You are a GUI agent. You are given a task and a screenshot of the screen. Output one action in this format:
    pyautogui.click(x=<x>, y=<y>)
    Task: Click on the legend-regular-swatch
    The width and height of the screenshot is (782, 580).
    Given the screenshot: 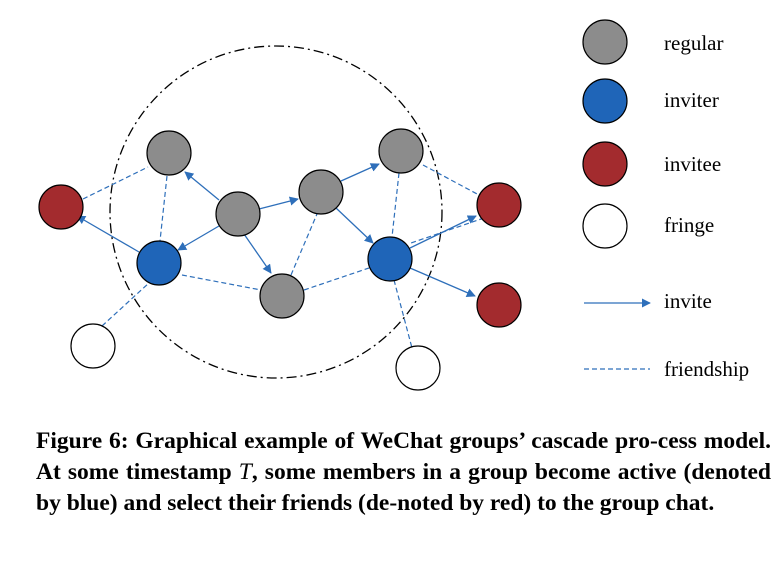 What is the action you would take?
    pyautogui.click(x=605, y=42)
    